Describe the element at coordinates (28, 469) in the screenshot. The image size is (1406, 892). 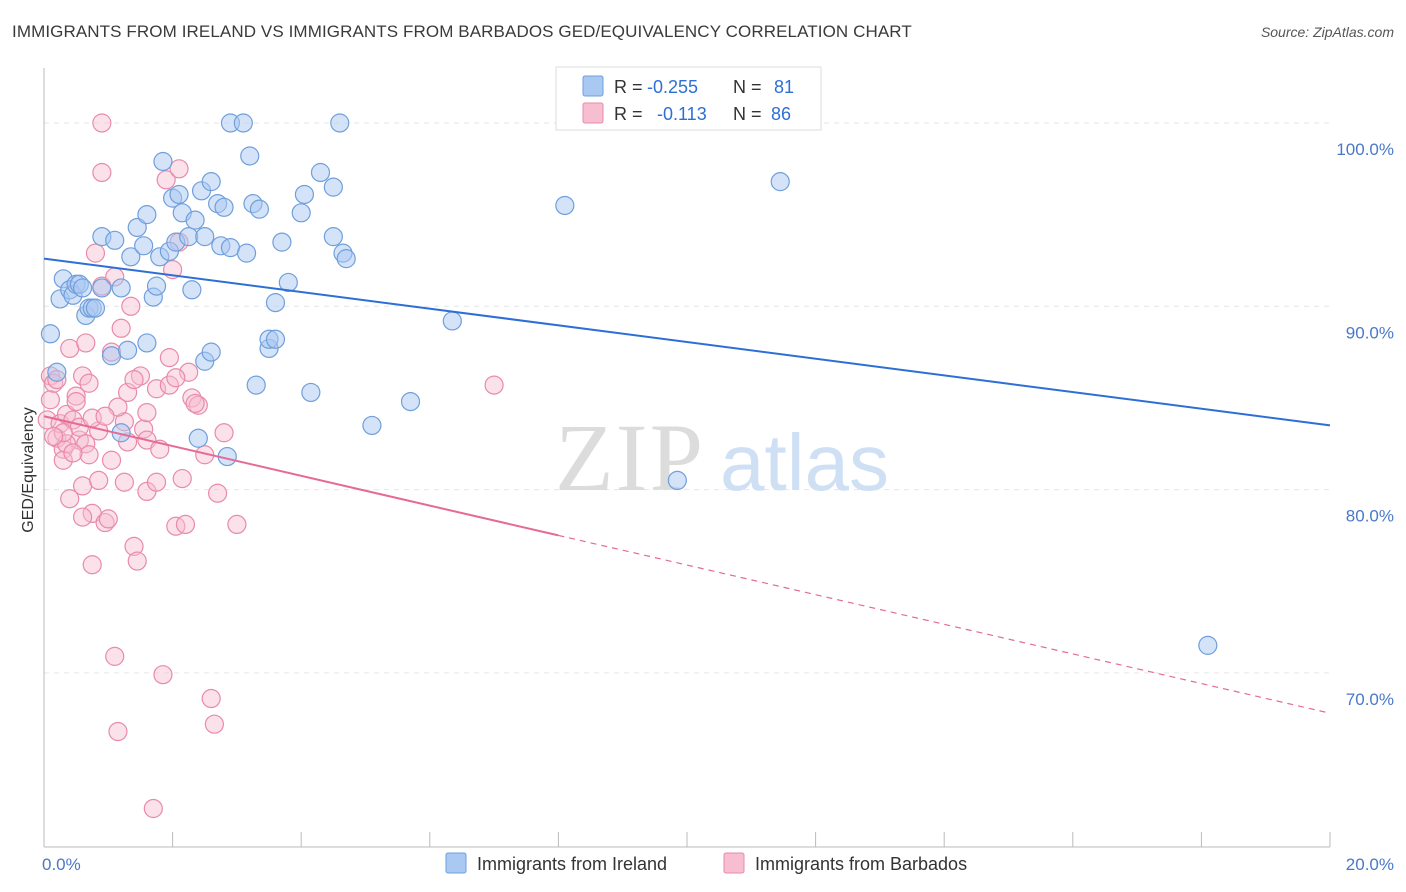
I see `y-axis-title: GED/Equivalency` at that location.